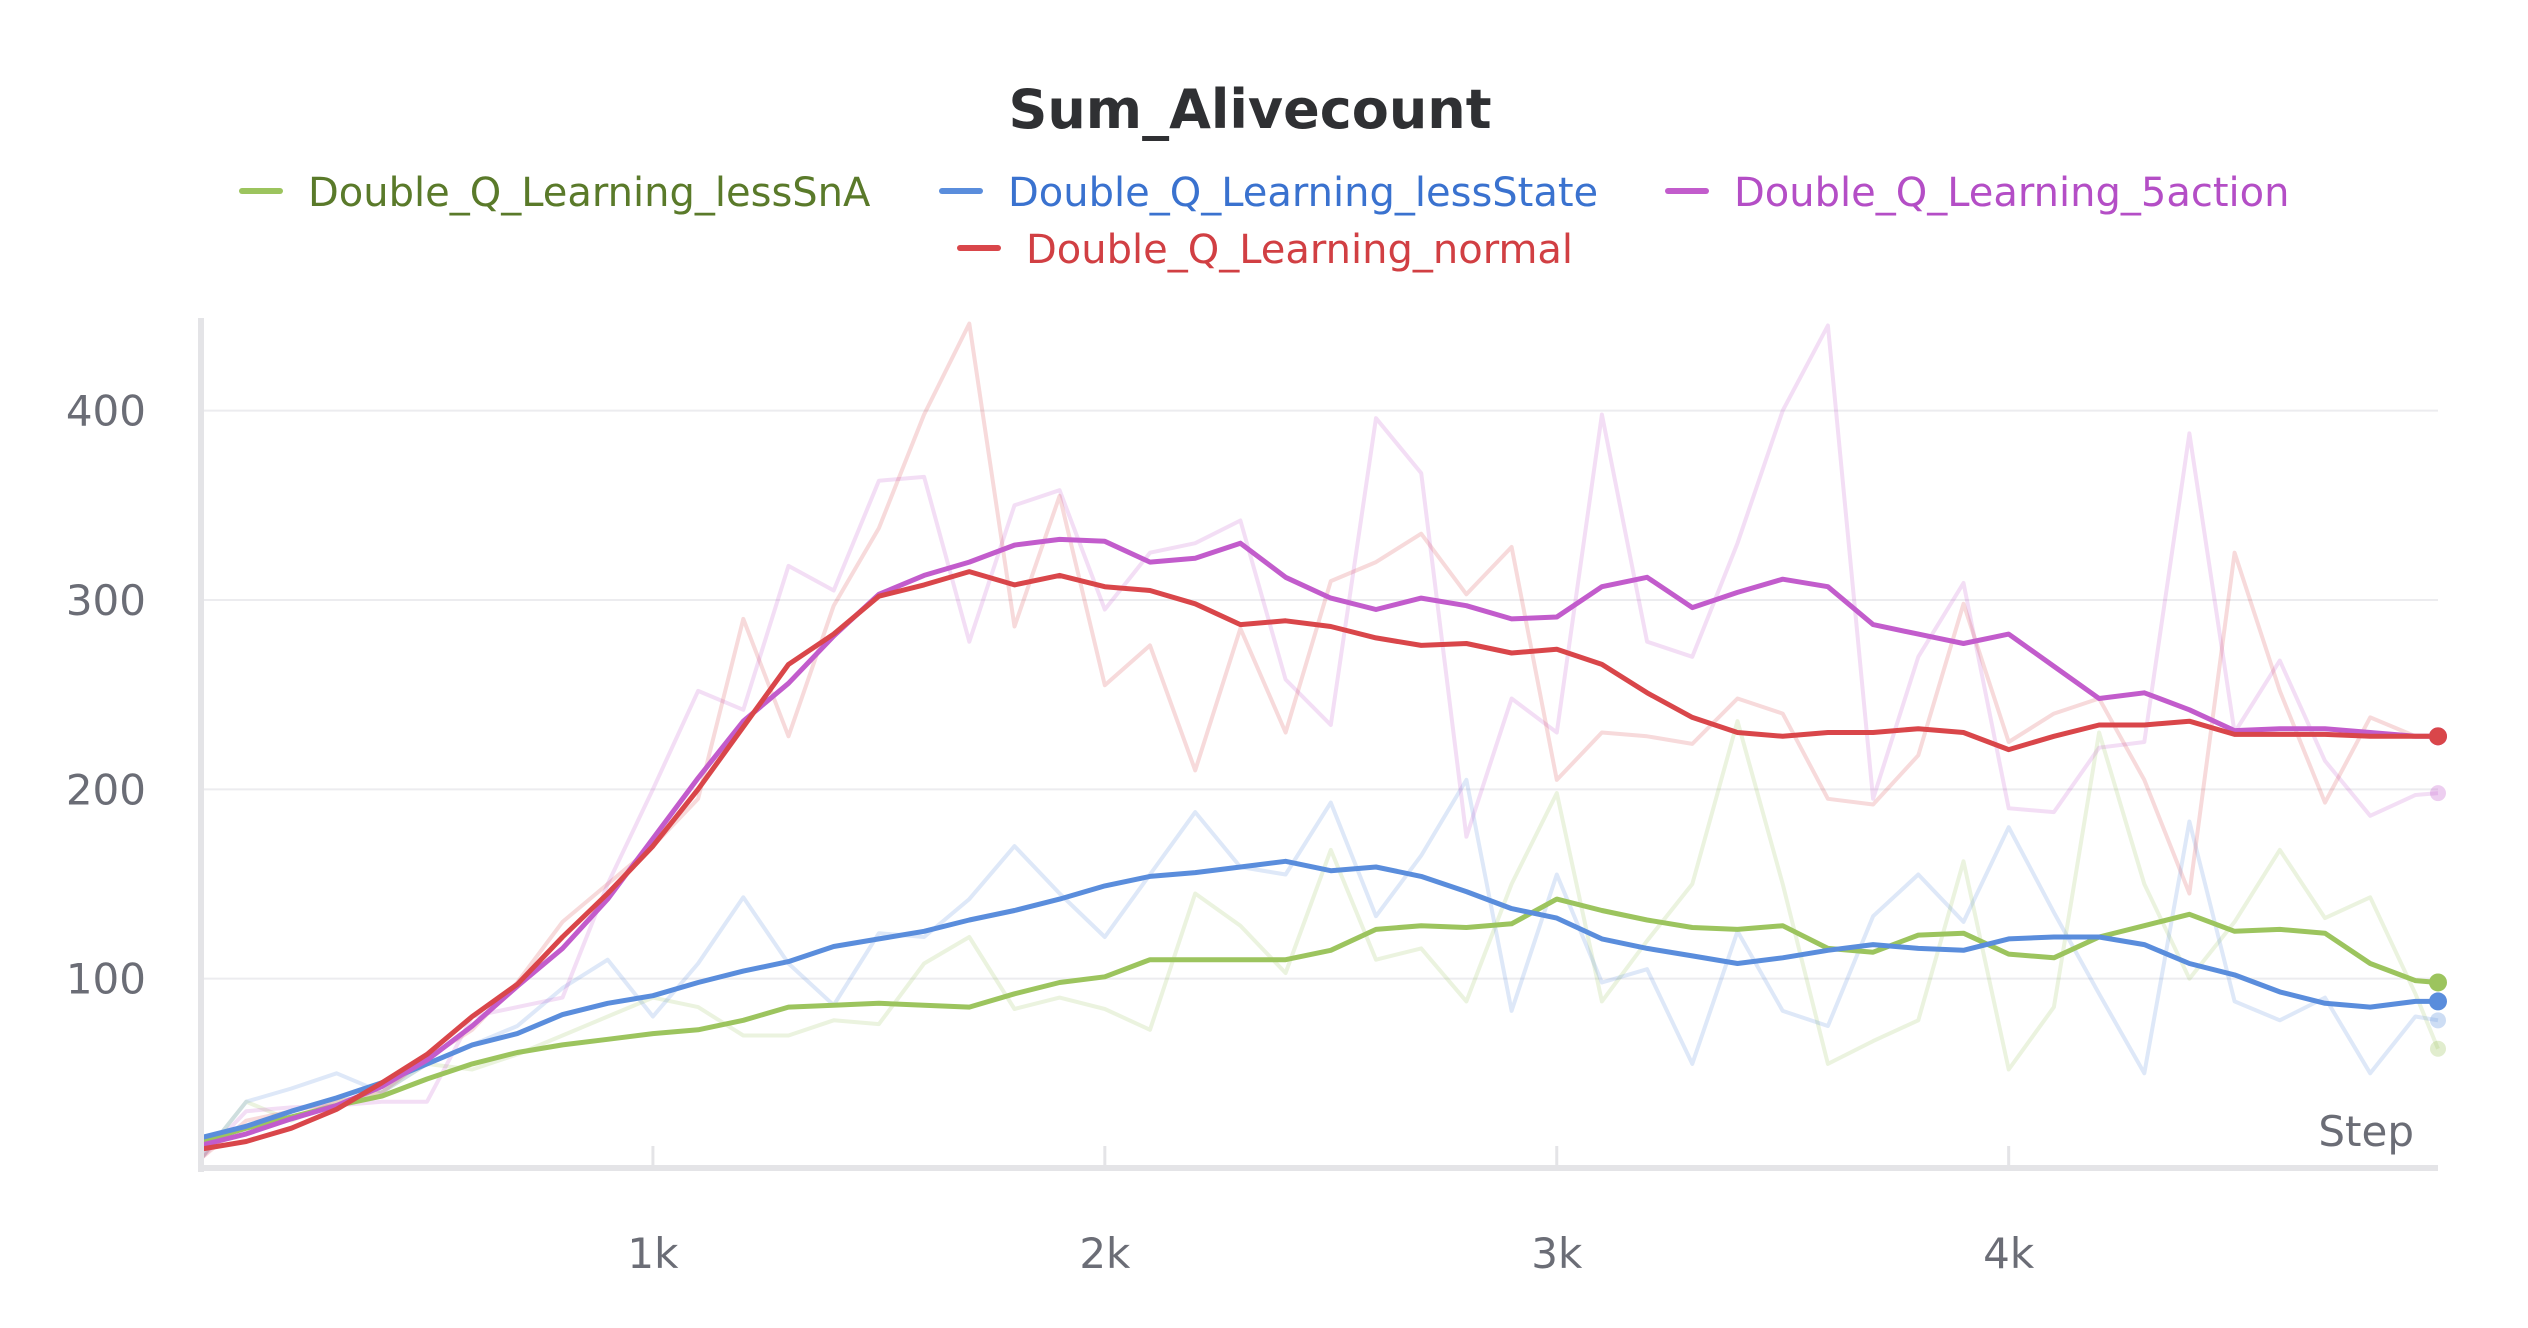 This screenshot has width=2528, height=1328. Describe the element at coordinates (1303, 193) in the screenshot. I see `legend-label-lessState: Double_Q_Learning_lessState` at that location.